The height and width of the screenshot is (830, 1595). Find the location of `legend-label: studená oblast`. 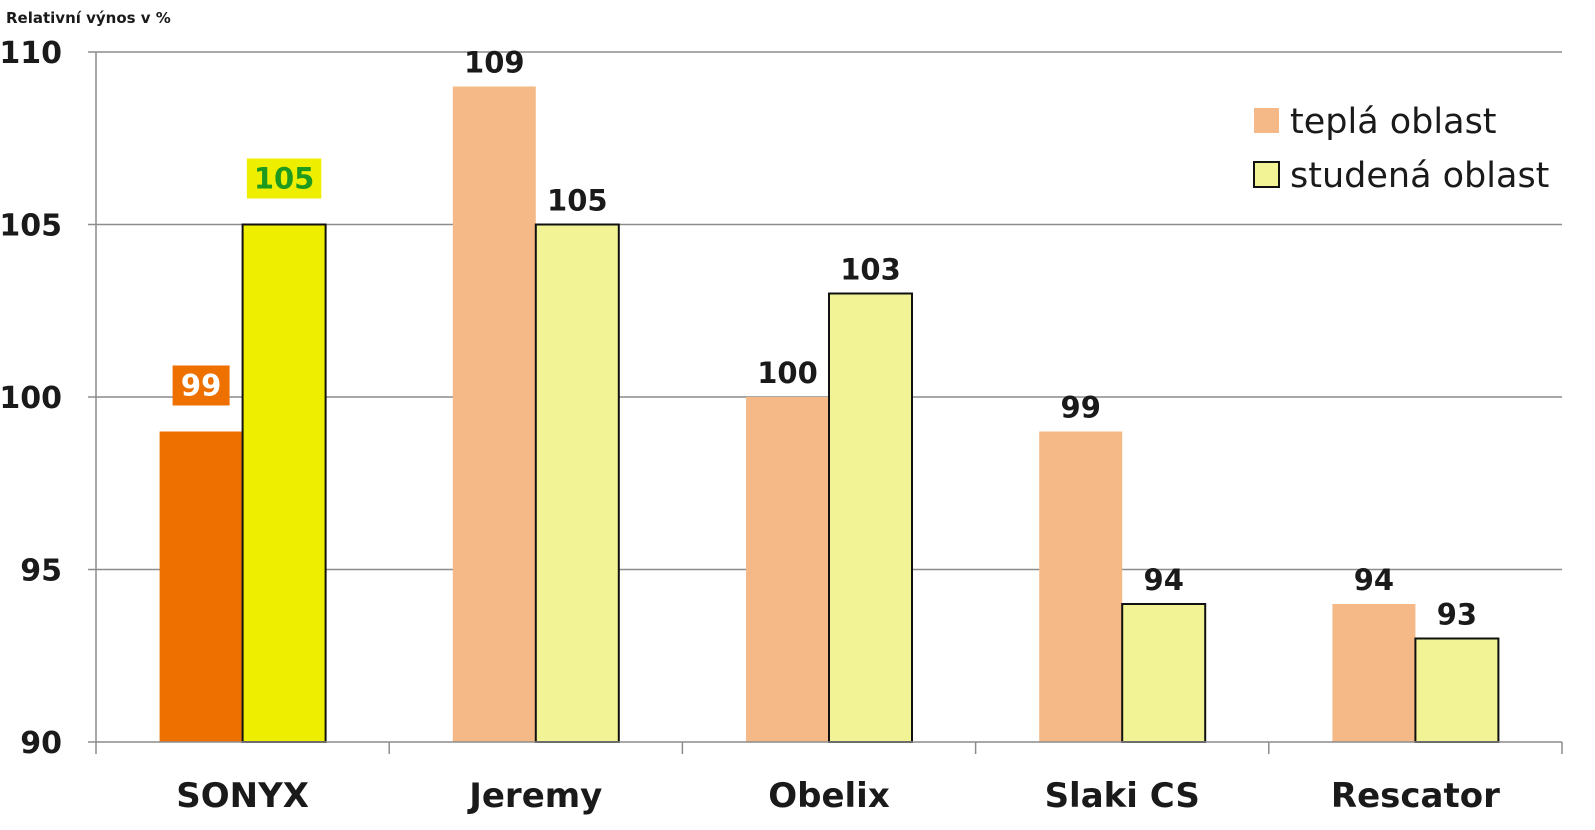

legend-label: studená oblast is located at coordinates (1419, 176).